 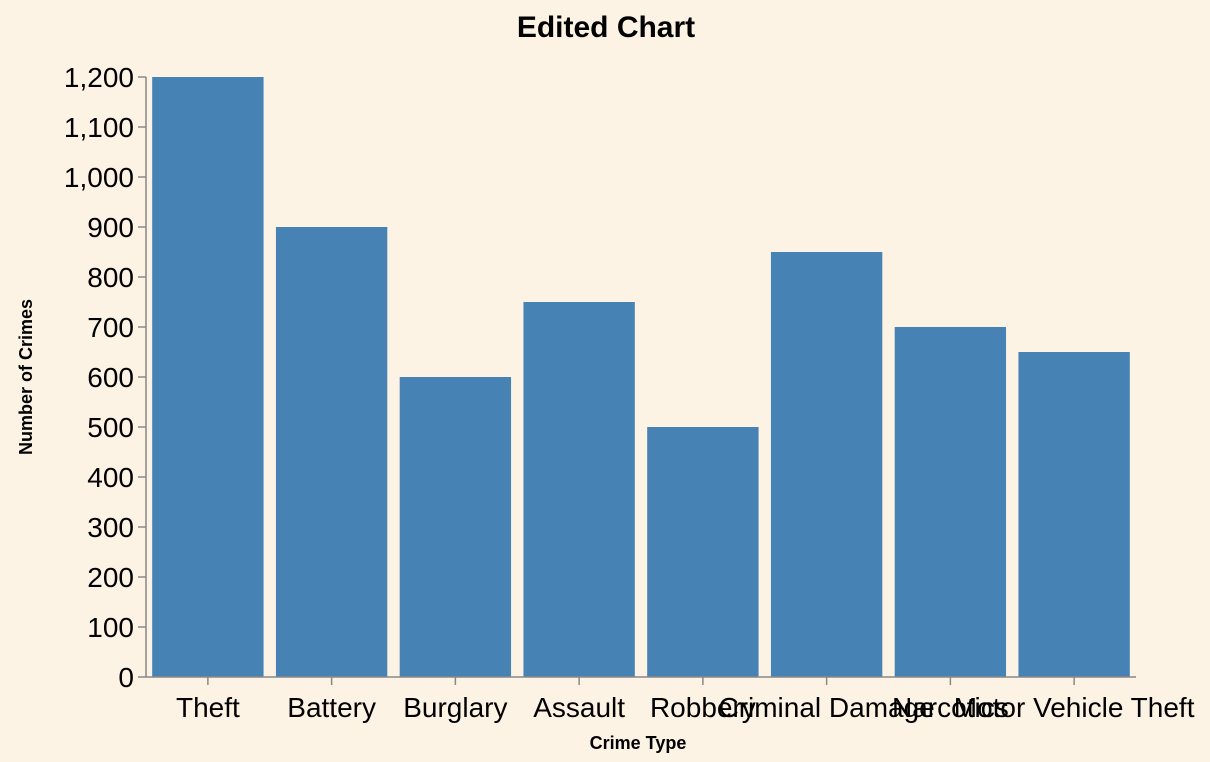 What do you see at coordinates (110, 227) in the screenshot?
I see `y-tick-label: 900` at bounding box center [110, 227].